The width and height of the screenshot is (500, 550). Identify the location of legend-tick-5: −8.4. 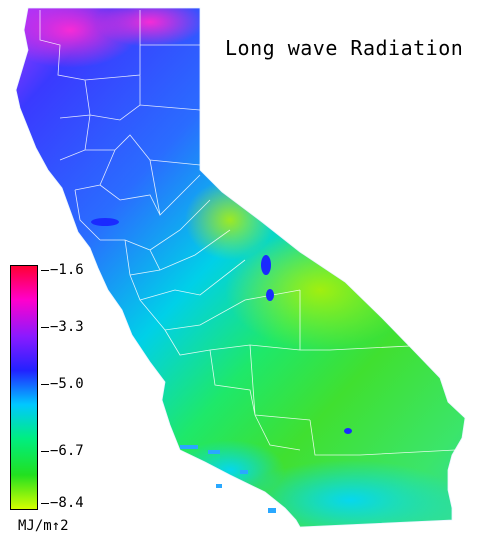
(63, 503).